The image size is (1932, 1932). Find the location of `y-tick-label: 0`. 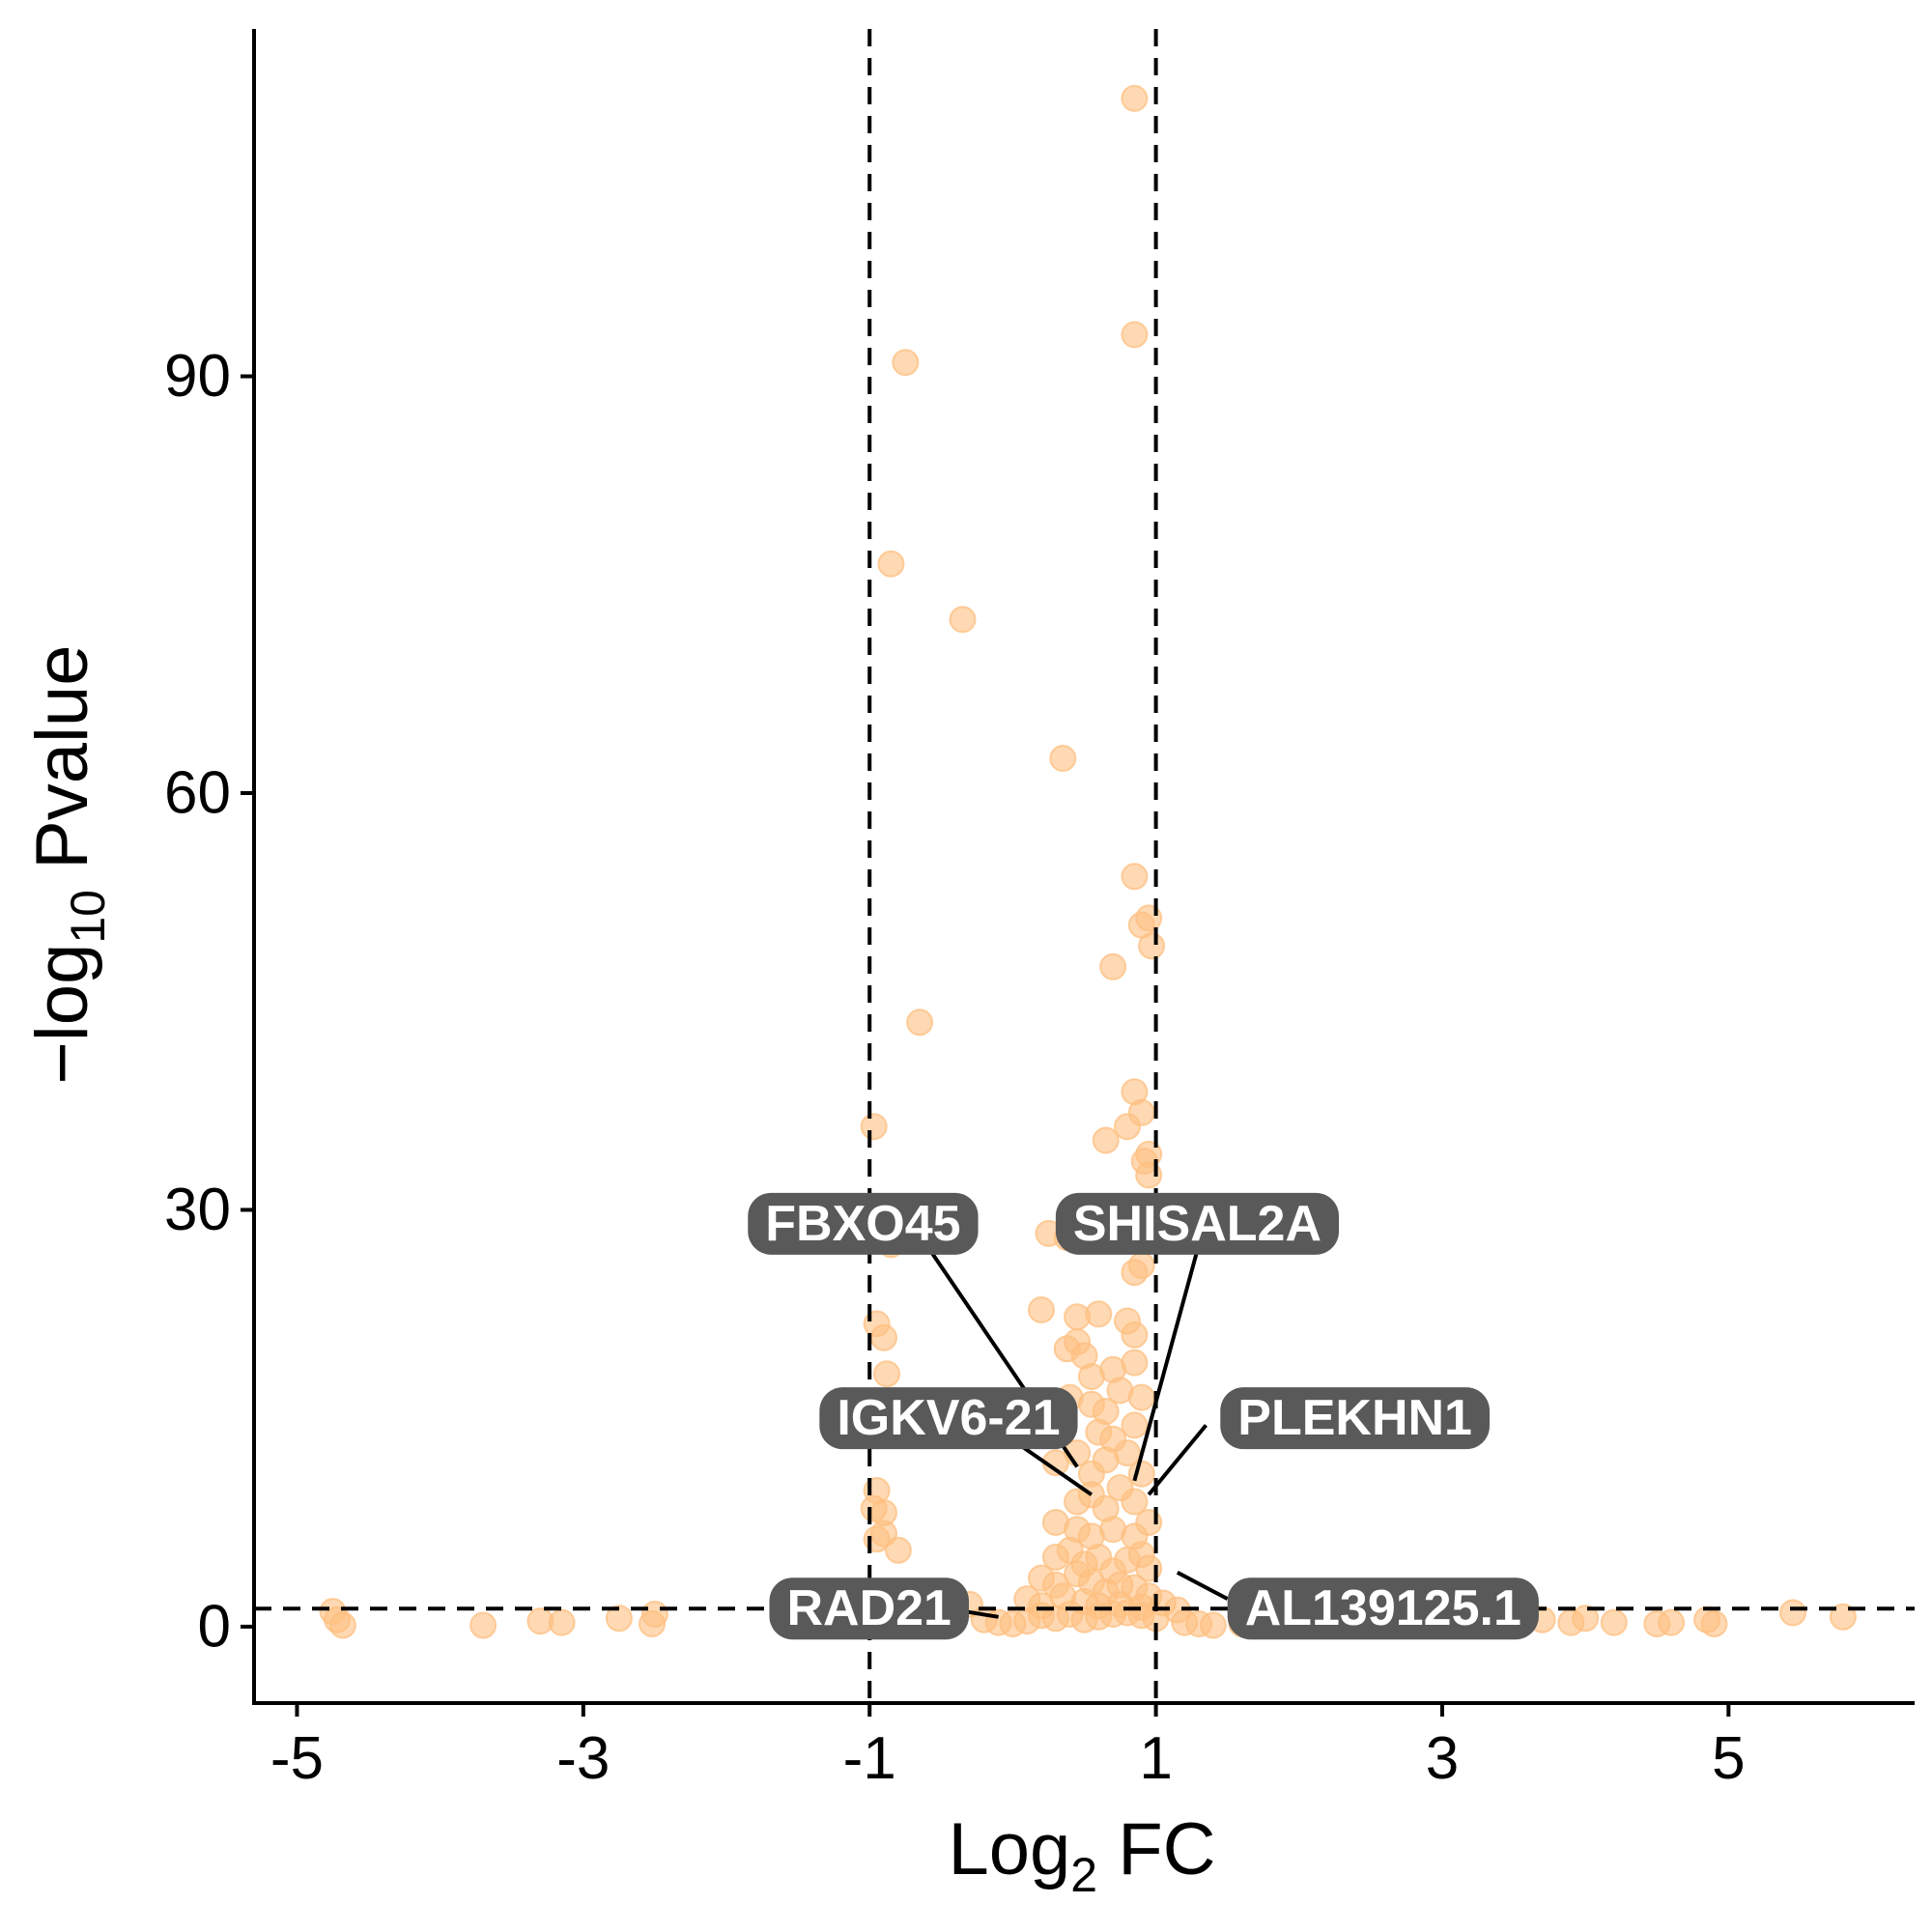

y-tick-label: 0 is located at coordinates (214, 1626).